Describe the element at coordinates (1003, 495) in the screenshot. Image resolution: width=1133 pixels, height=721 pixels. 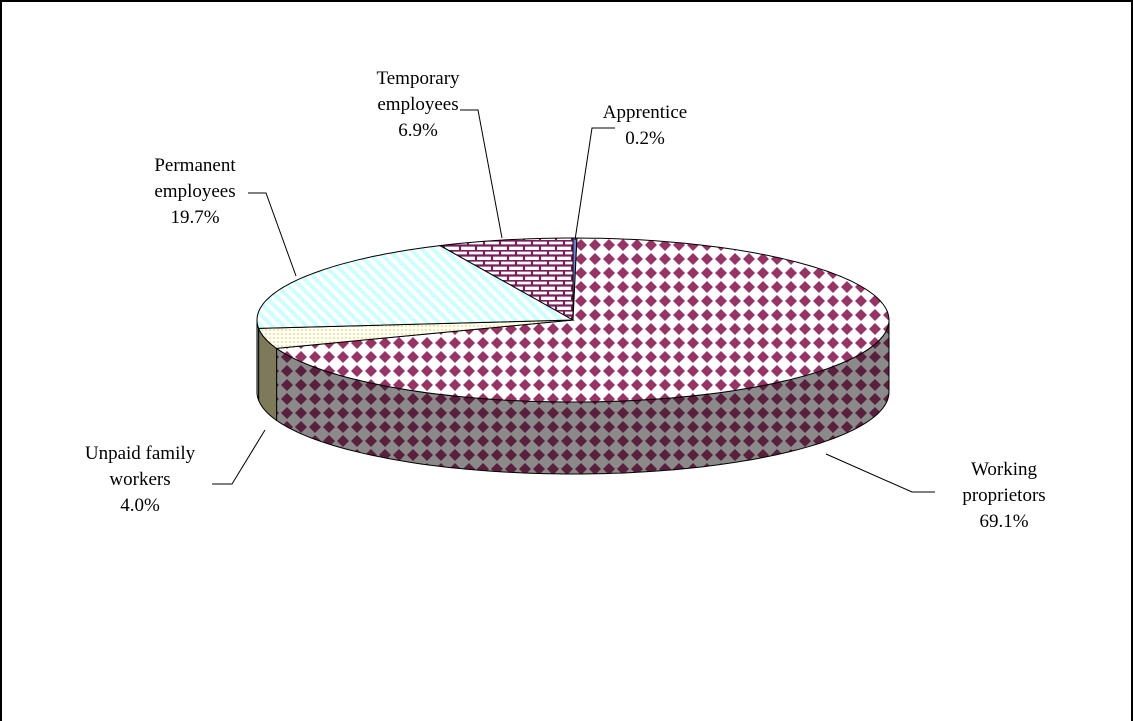
I see `slice-name-label-1: proprietors` at that location.